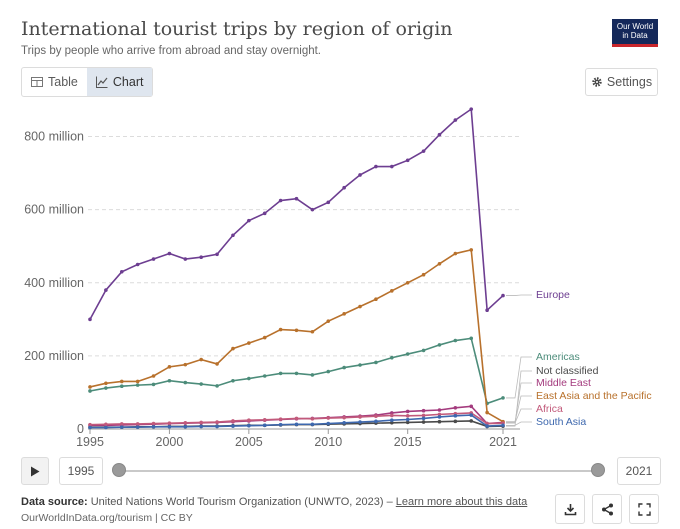  Describe the element at coordinates (635, 33) in the screenshot. I see `owid-logo: Our World in Data` at that location.